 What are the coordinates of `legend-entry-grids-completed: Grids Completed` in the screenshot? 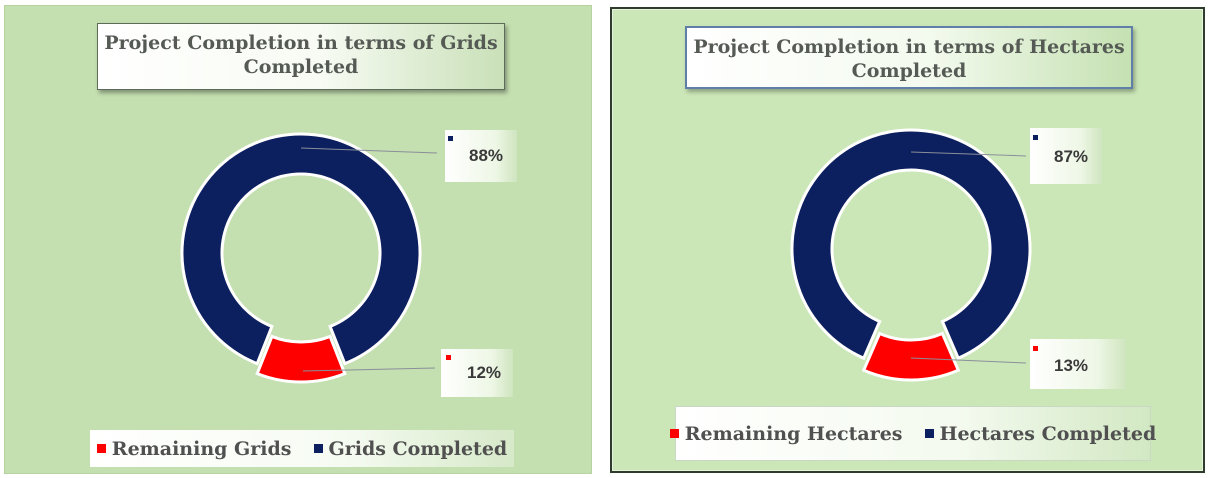 It's located at (410, 448).